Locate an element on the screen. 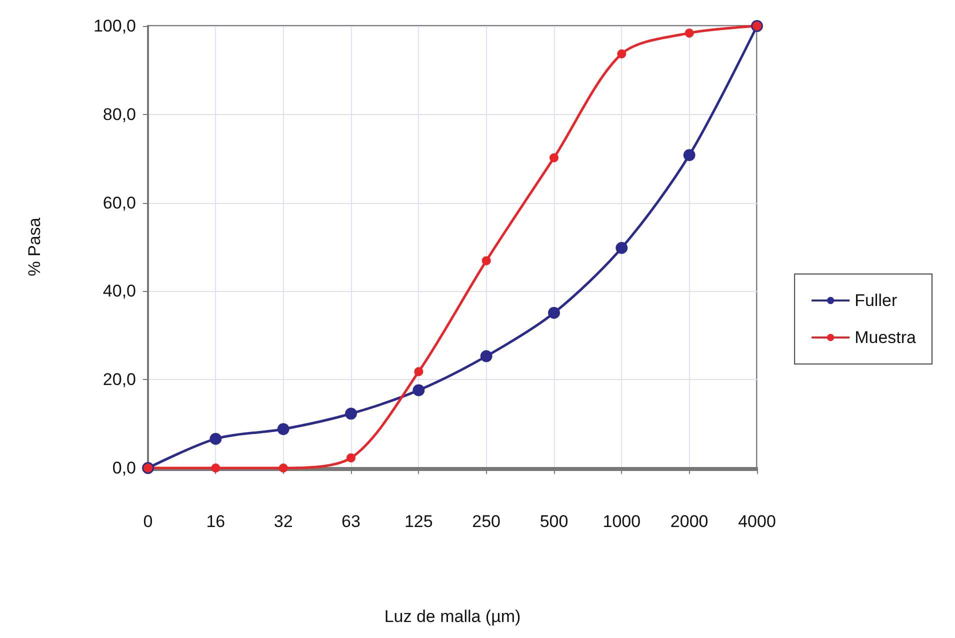  x-tick-label: 16 is located at coordinates (216, 521).